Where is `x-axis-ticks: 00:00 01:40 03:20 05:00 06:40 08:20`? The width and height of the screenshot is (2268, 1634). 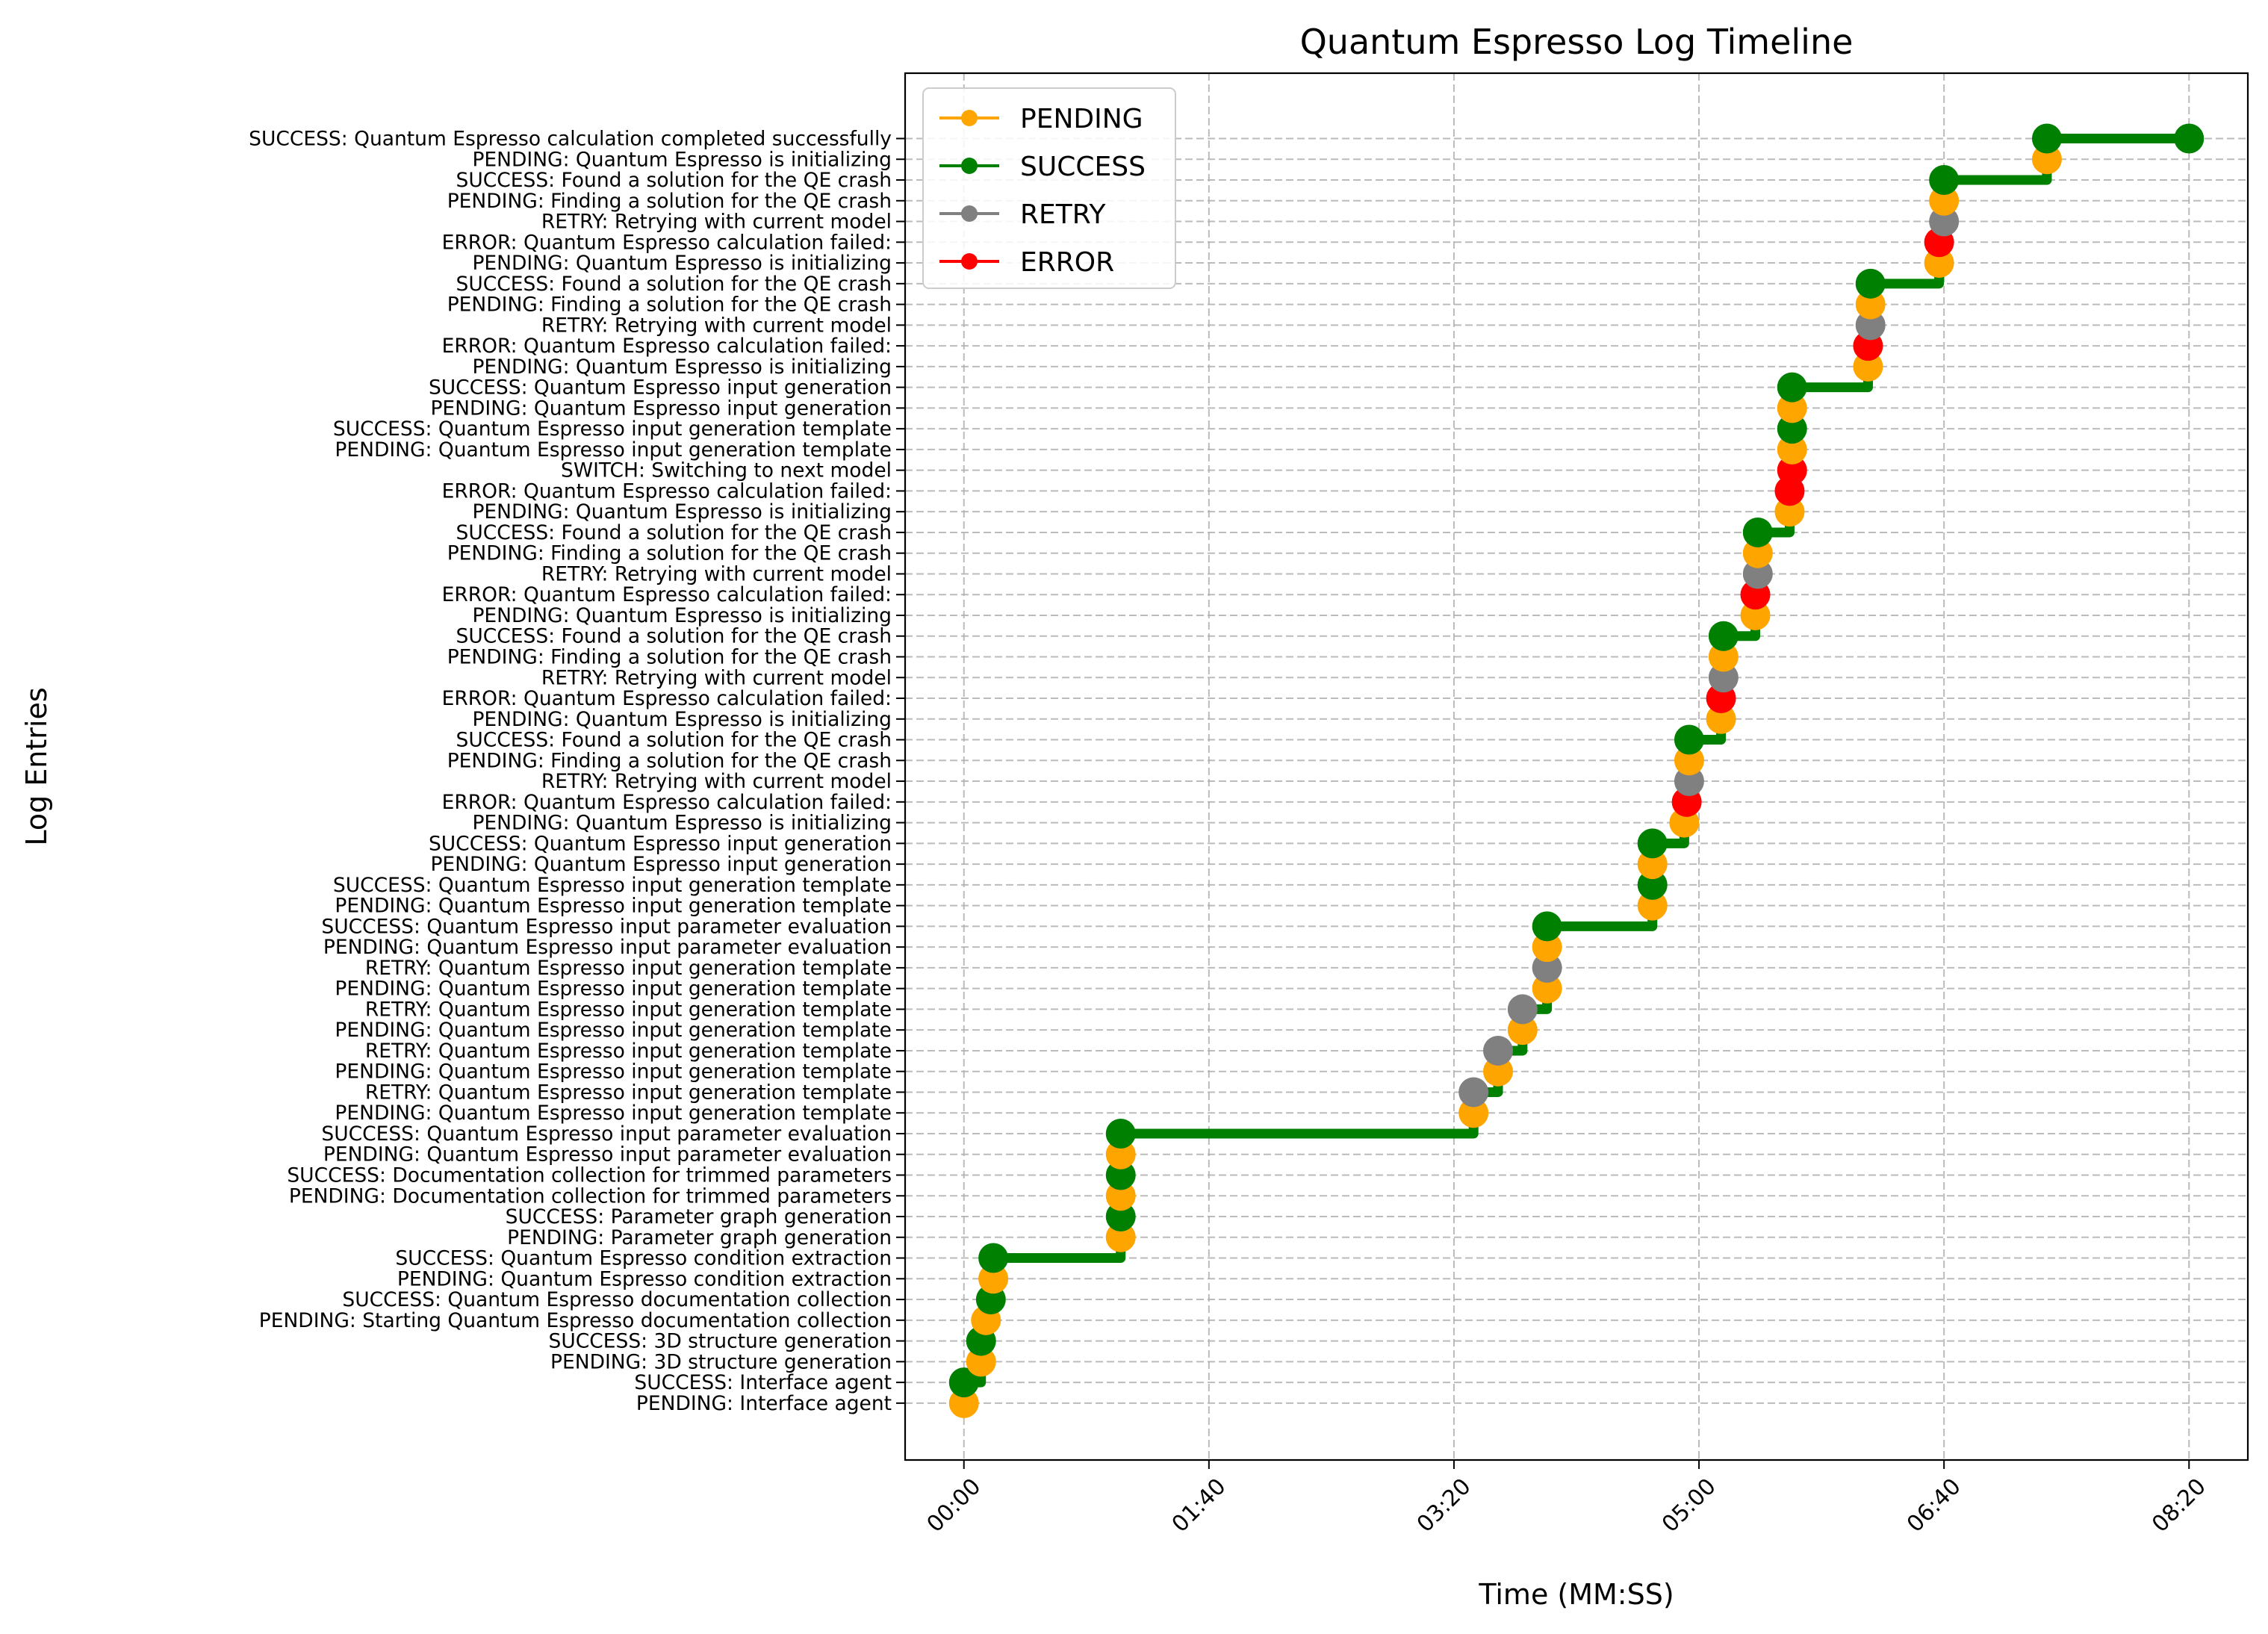
x-axis-ticks: 00:00 01:40 03:20 05:00 06:40 08:20 is located at coordinates (1567, 1499).